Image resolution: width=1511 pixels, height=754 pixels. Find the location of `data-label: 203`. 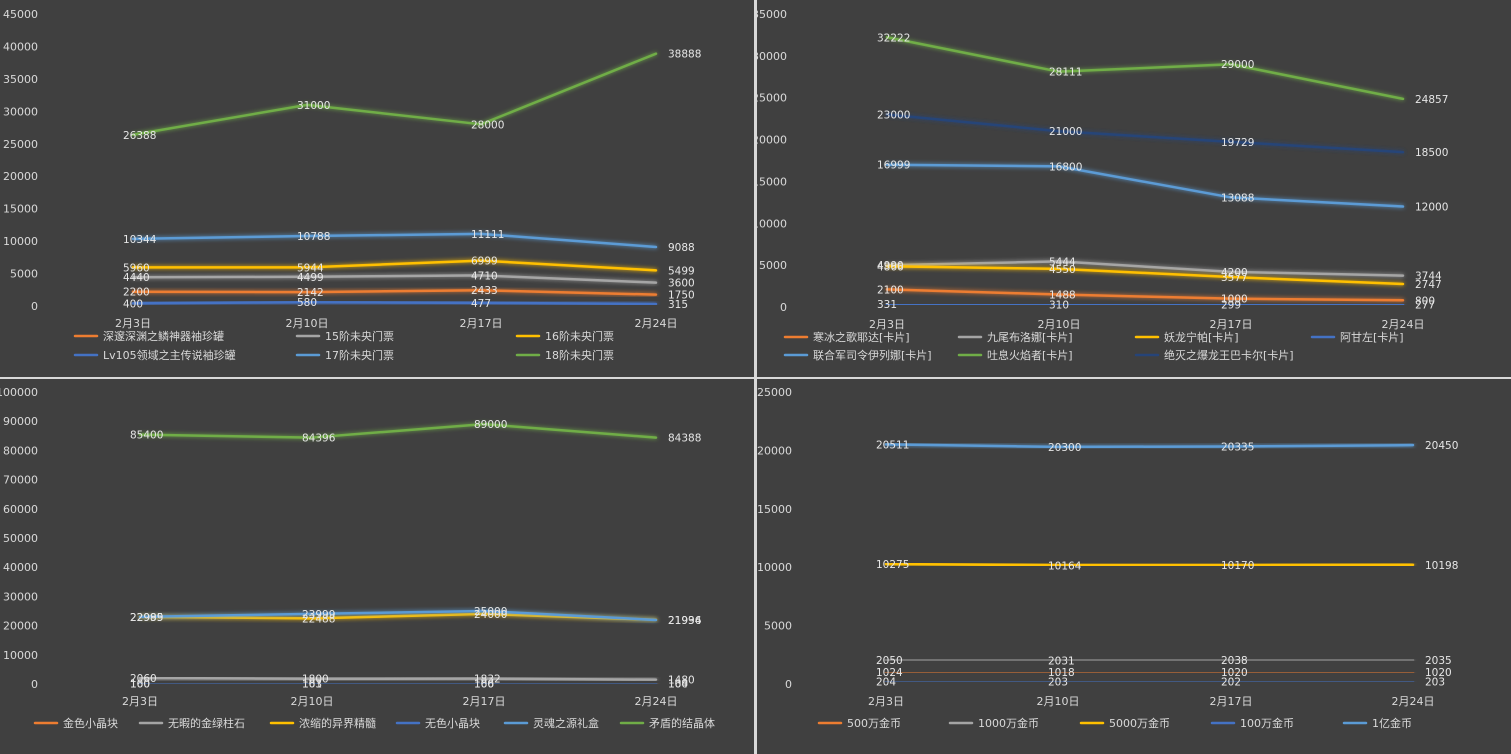

data-label: 203 is located at coordinates (1435, 683).